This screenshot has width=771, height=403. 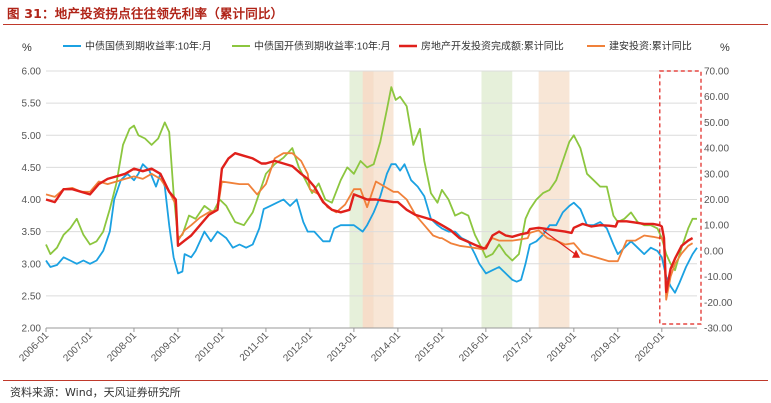 I want to click on x-tick-label: 2008-01, so click(x=122, y=347).